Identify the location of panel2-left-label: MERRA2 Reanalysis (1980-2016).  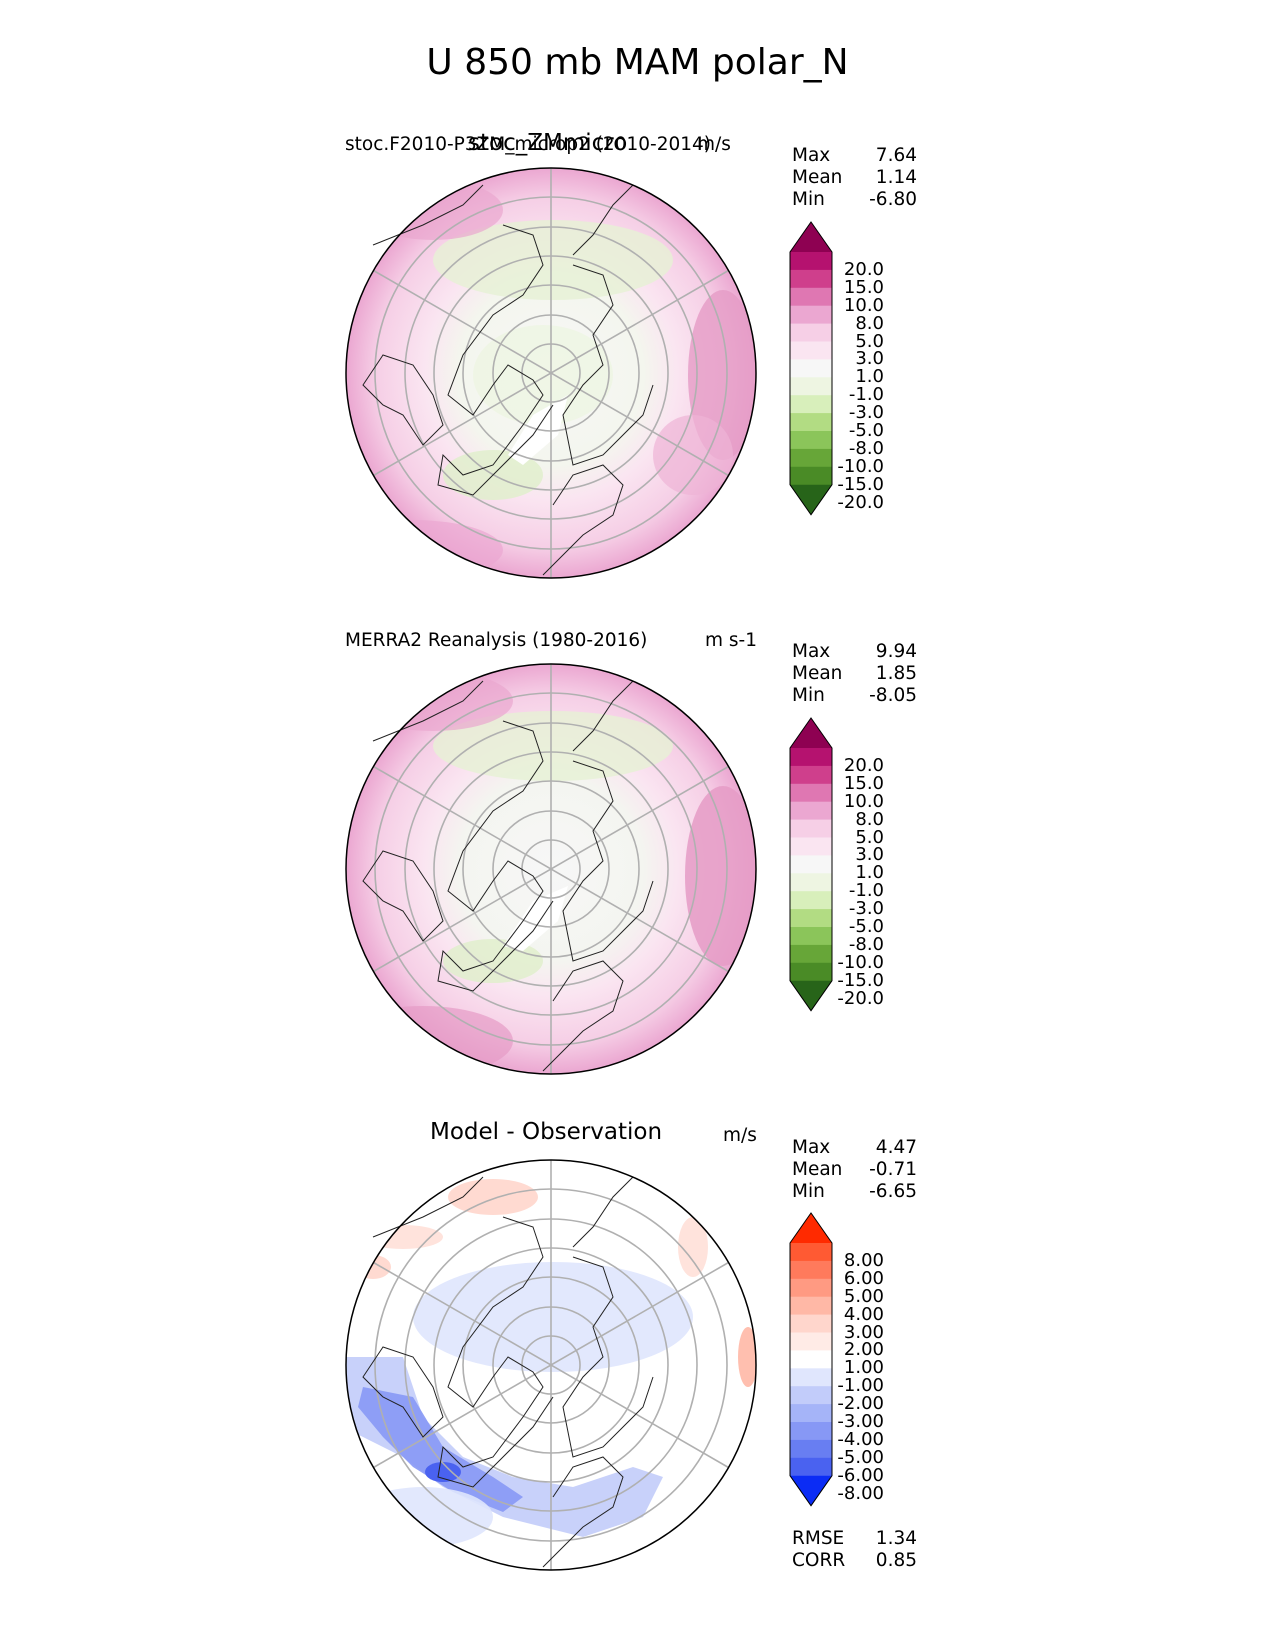
(496, 640).